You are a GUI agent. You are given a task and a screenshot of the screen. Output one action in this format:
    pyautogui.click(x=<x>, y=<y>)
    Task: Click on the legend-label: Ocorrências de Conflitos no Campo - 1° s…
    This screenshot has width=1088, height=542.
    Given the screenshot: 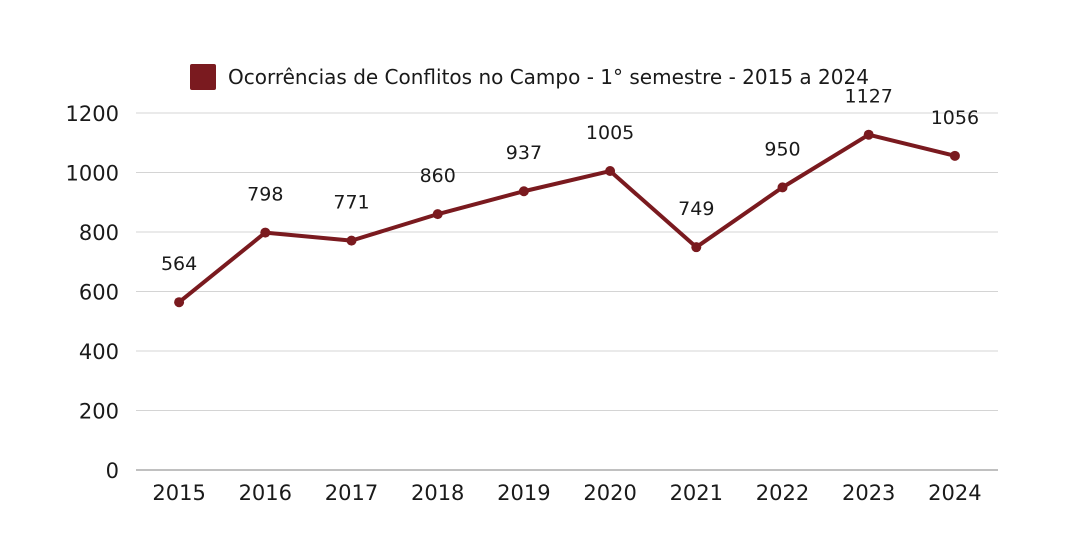 What is the action you would take?
    pyautogui.click(x=548, y=77)
    